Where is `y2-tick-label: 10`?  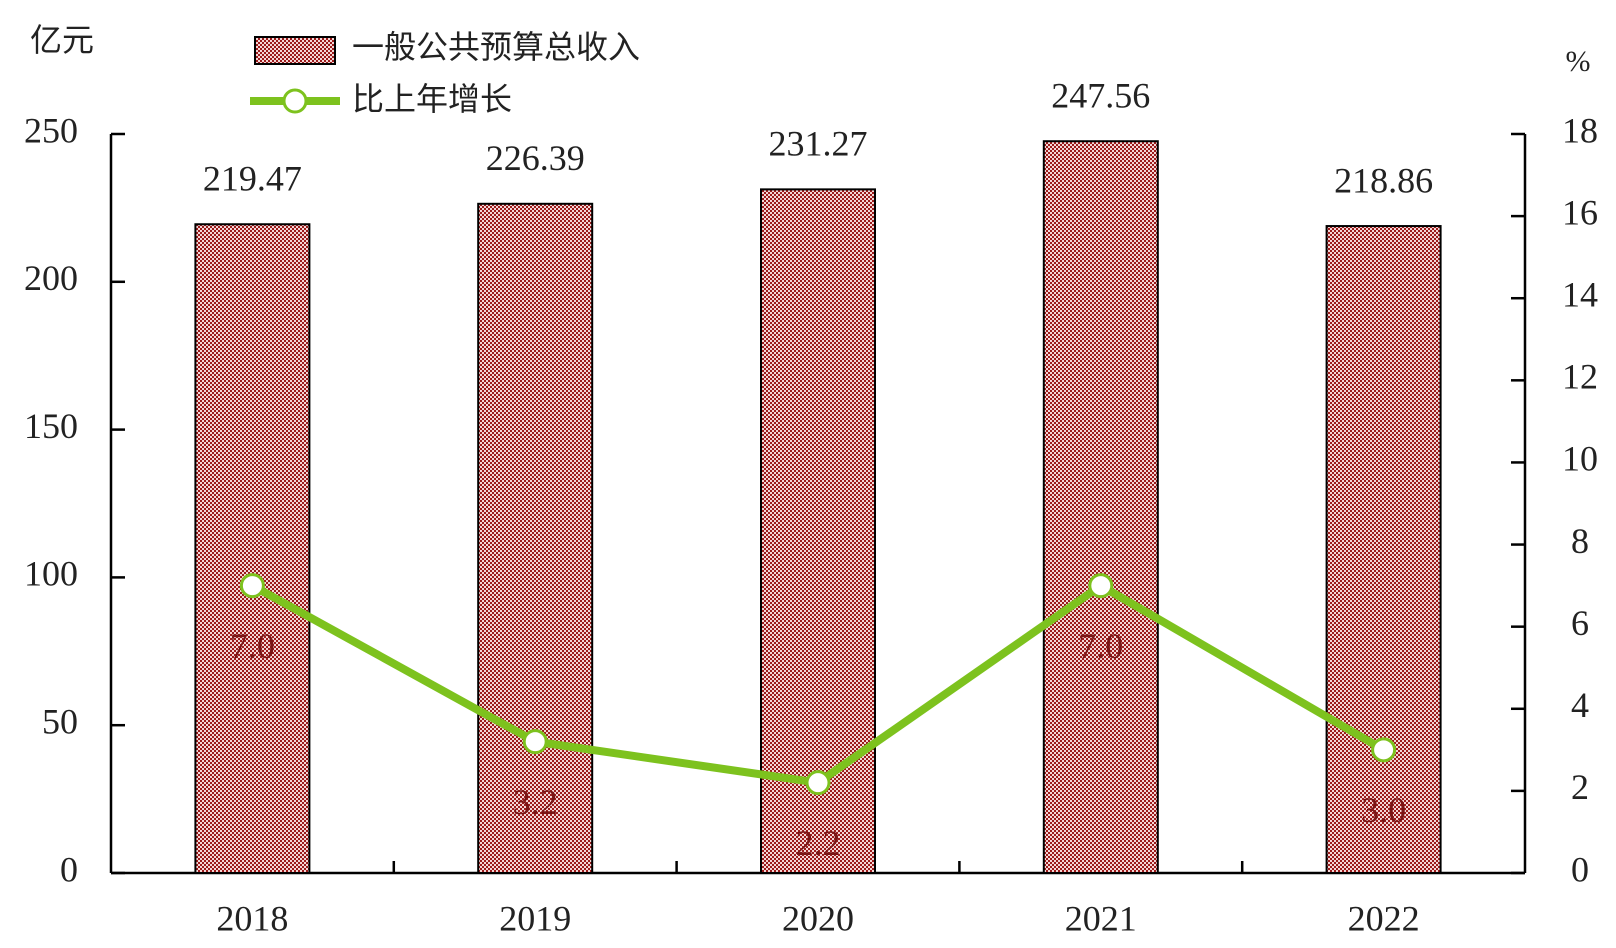
y2-tick-label: 10 is located at coordinates (1580, 459).